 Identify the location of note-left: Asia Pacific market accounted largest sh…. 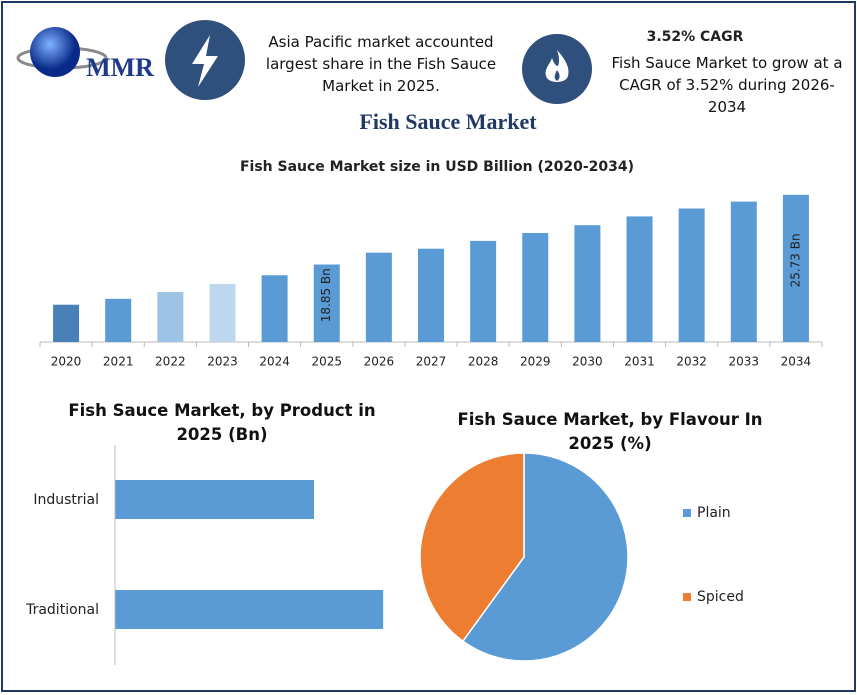
(381, 64).